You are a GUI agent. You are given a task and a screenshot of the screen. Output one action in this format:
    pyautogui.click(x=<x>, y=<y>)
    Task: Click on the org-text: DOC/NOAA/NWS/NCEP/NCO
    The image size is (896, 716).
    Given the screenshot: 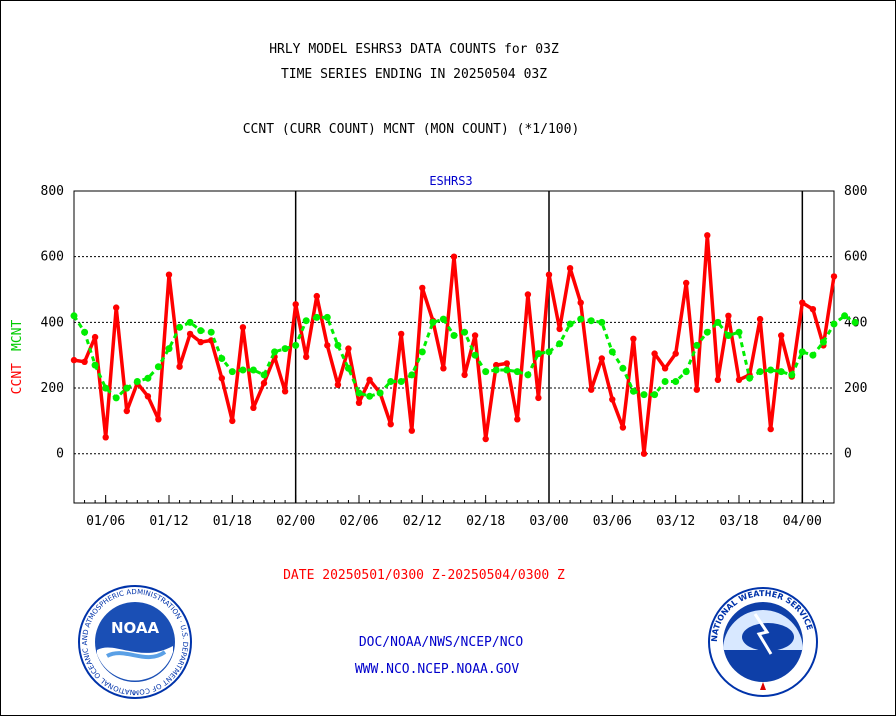 What is the action you would take?
    pyautogui.click(x=441, y=642)
    